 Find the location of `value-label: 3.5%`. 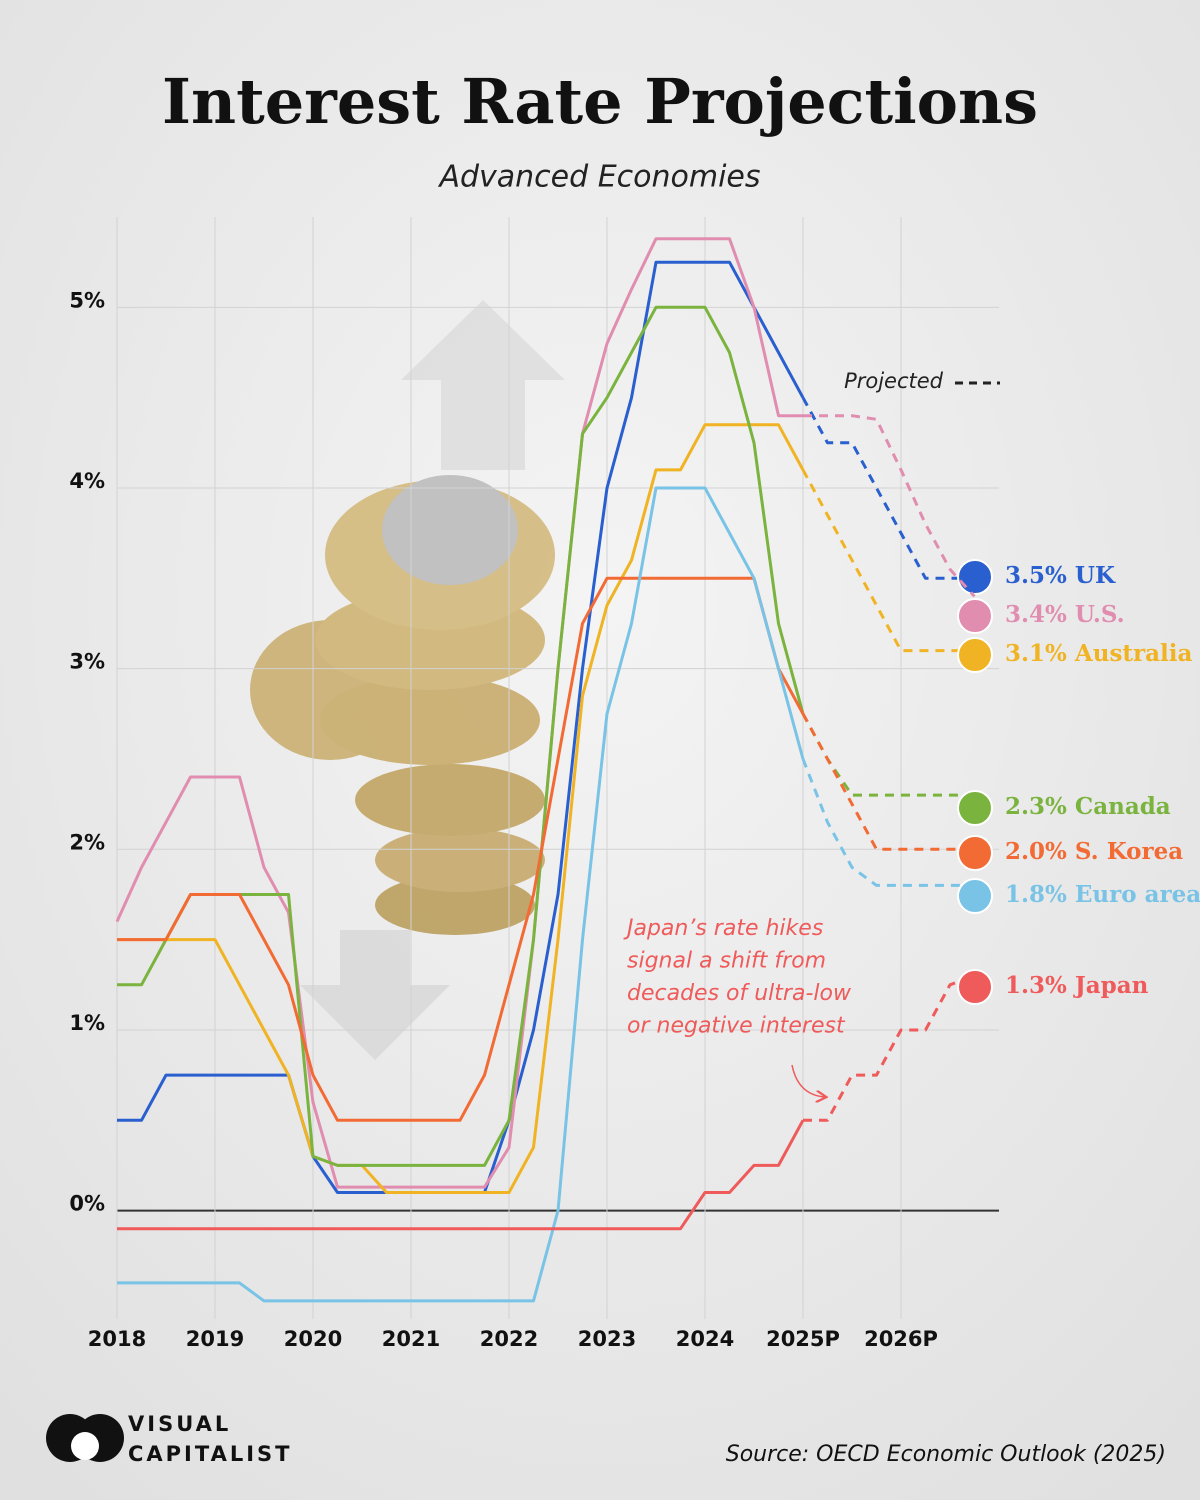

value-label: 3.5% is located at coordinates (1036, 575).